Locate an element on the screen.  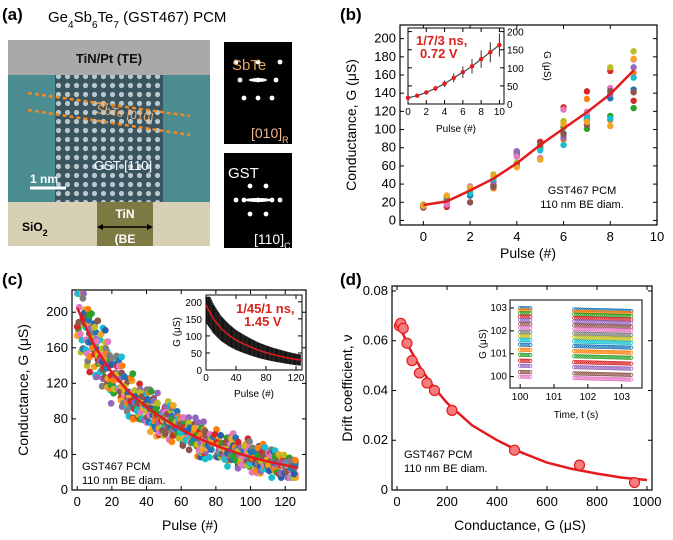
diffraction-spot is located at coordinates (266, 214).